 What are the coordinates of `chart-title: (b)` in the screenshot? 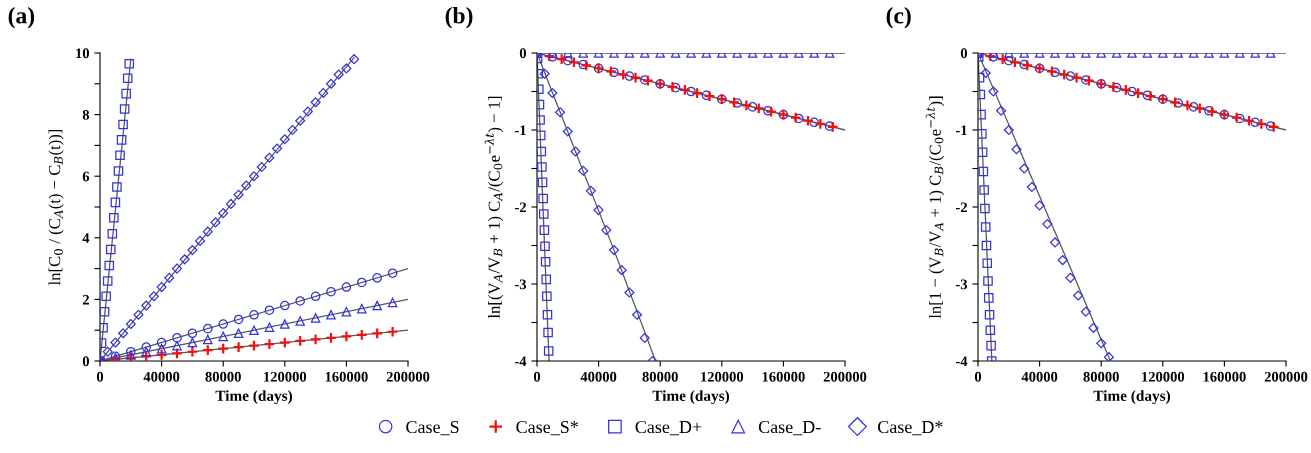 It's located at (459, 17).